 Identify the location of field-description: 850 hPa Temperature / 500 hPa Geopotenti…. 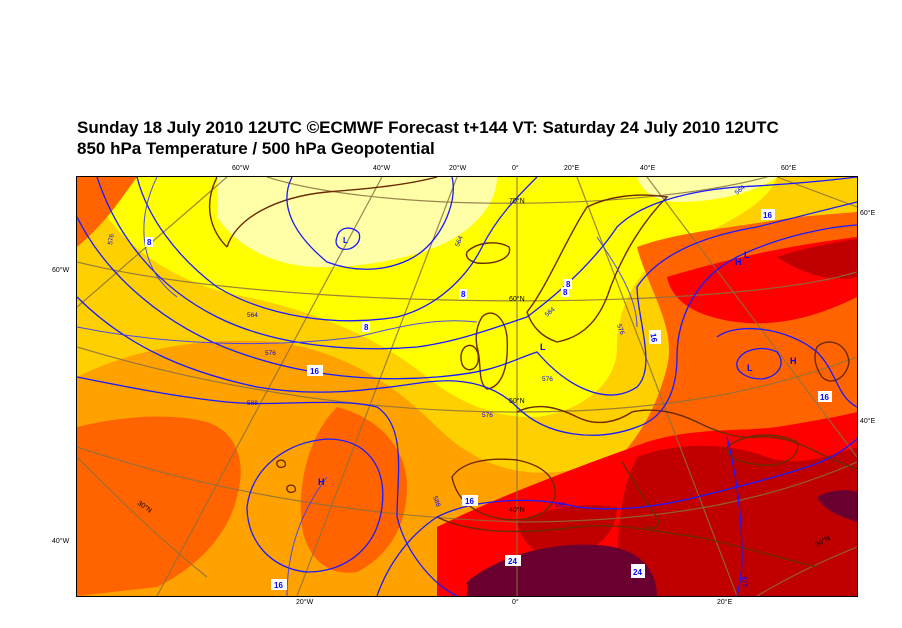
(256, 148).